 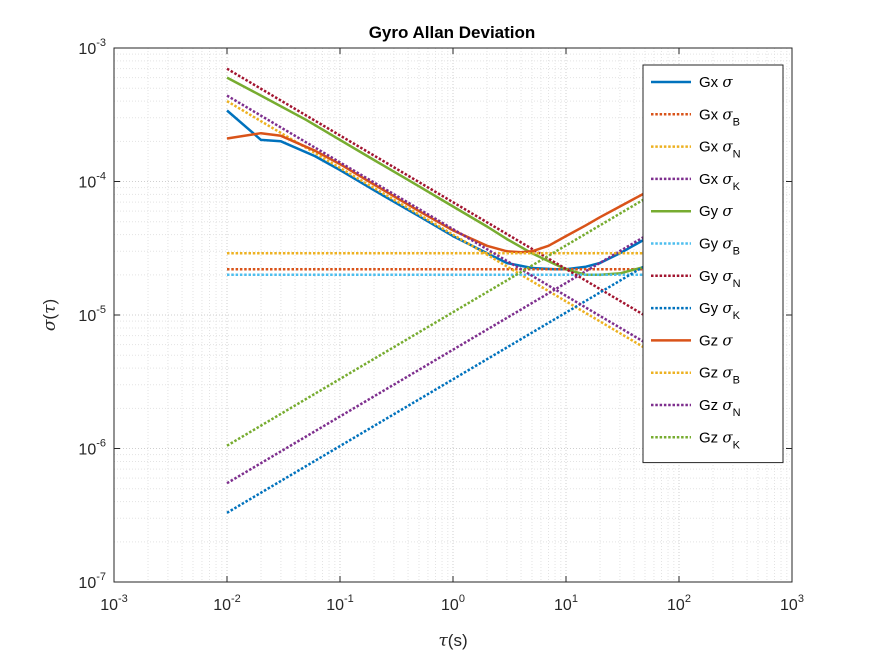 I want to click on x-tick-label: 10³, so click(x=792, y=603).